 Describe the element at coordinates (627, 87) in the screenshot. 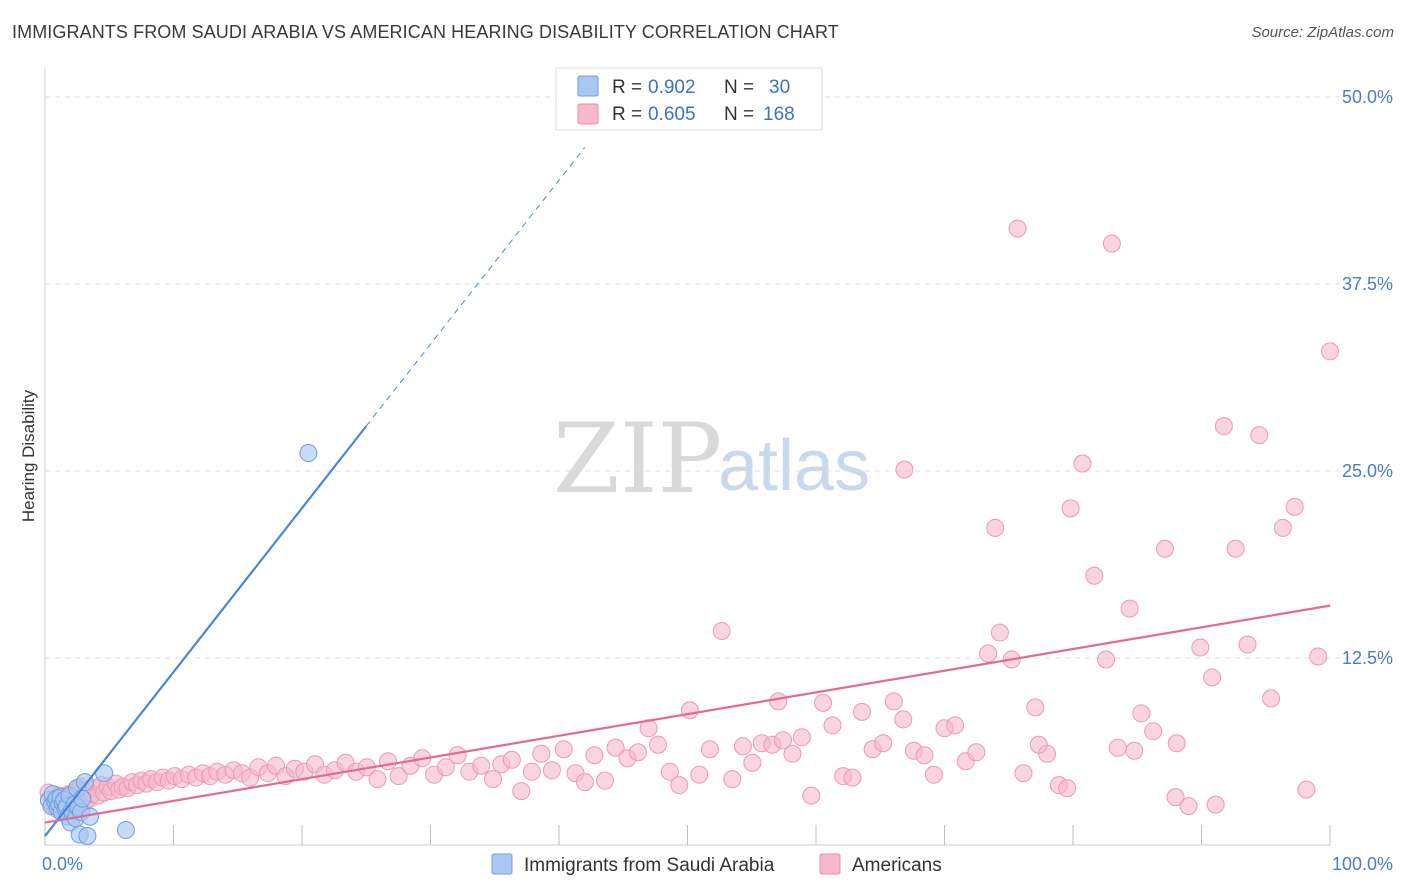

I see `legend-r-label: R =` at that location.